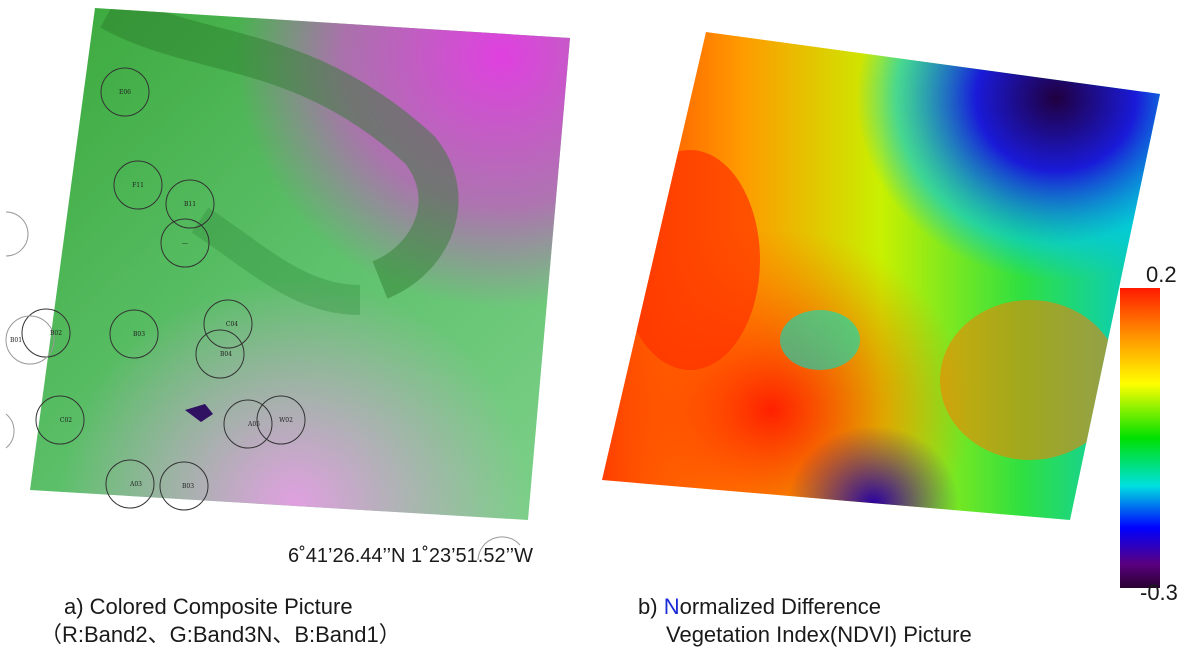  I want to click on ndvi-caption-line1: b) Normalized Difference, so click(759, 607).